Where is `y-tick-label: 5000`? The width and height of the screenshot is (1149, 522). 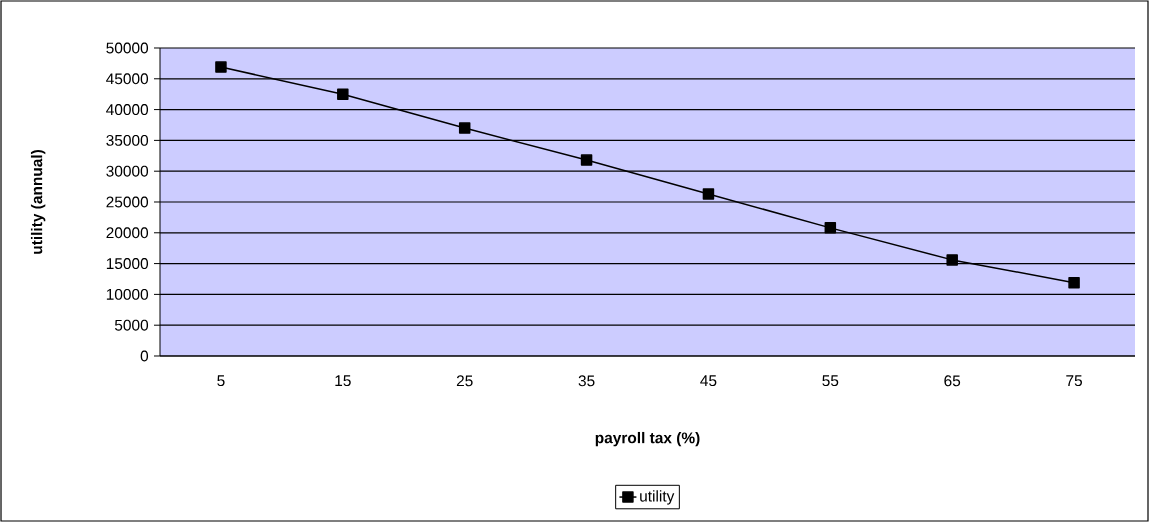
y-tick-label: 5000 is located at coordinates (131, 325).